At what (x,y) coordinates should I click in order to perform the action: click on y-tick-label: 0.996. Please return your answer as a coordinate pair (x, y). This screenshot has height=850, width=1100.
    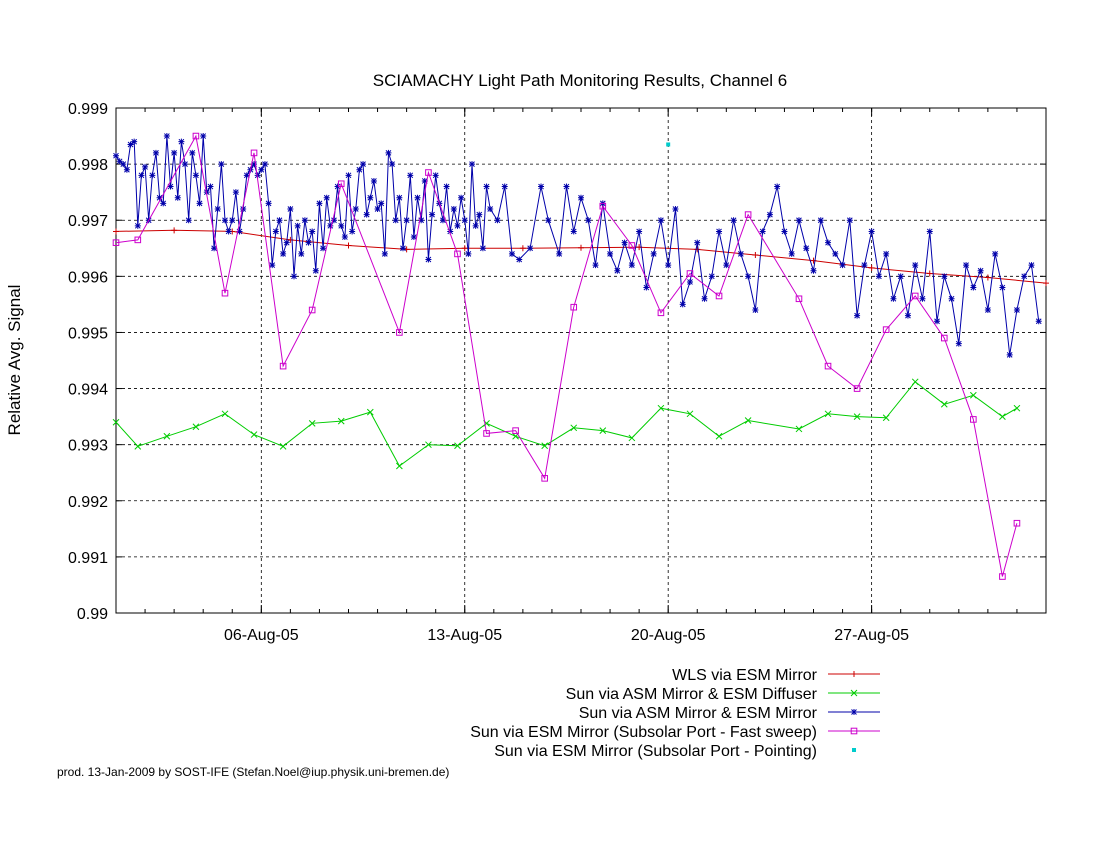
    Looking at the image, I should click on (88, 277).